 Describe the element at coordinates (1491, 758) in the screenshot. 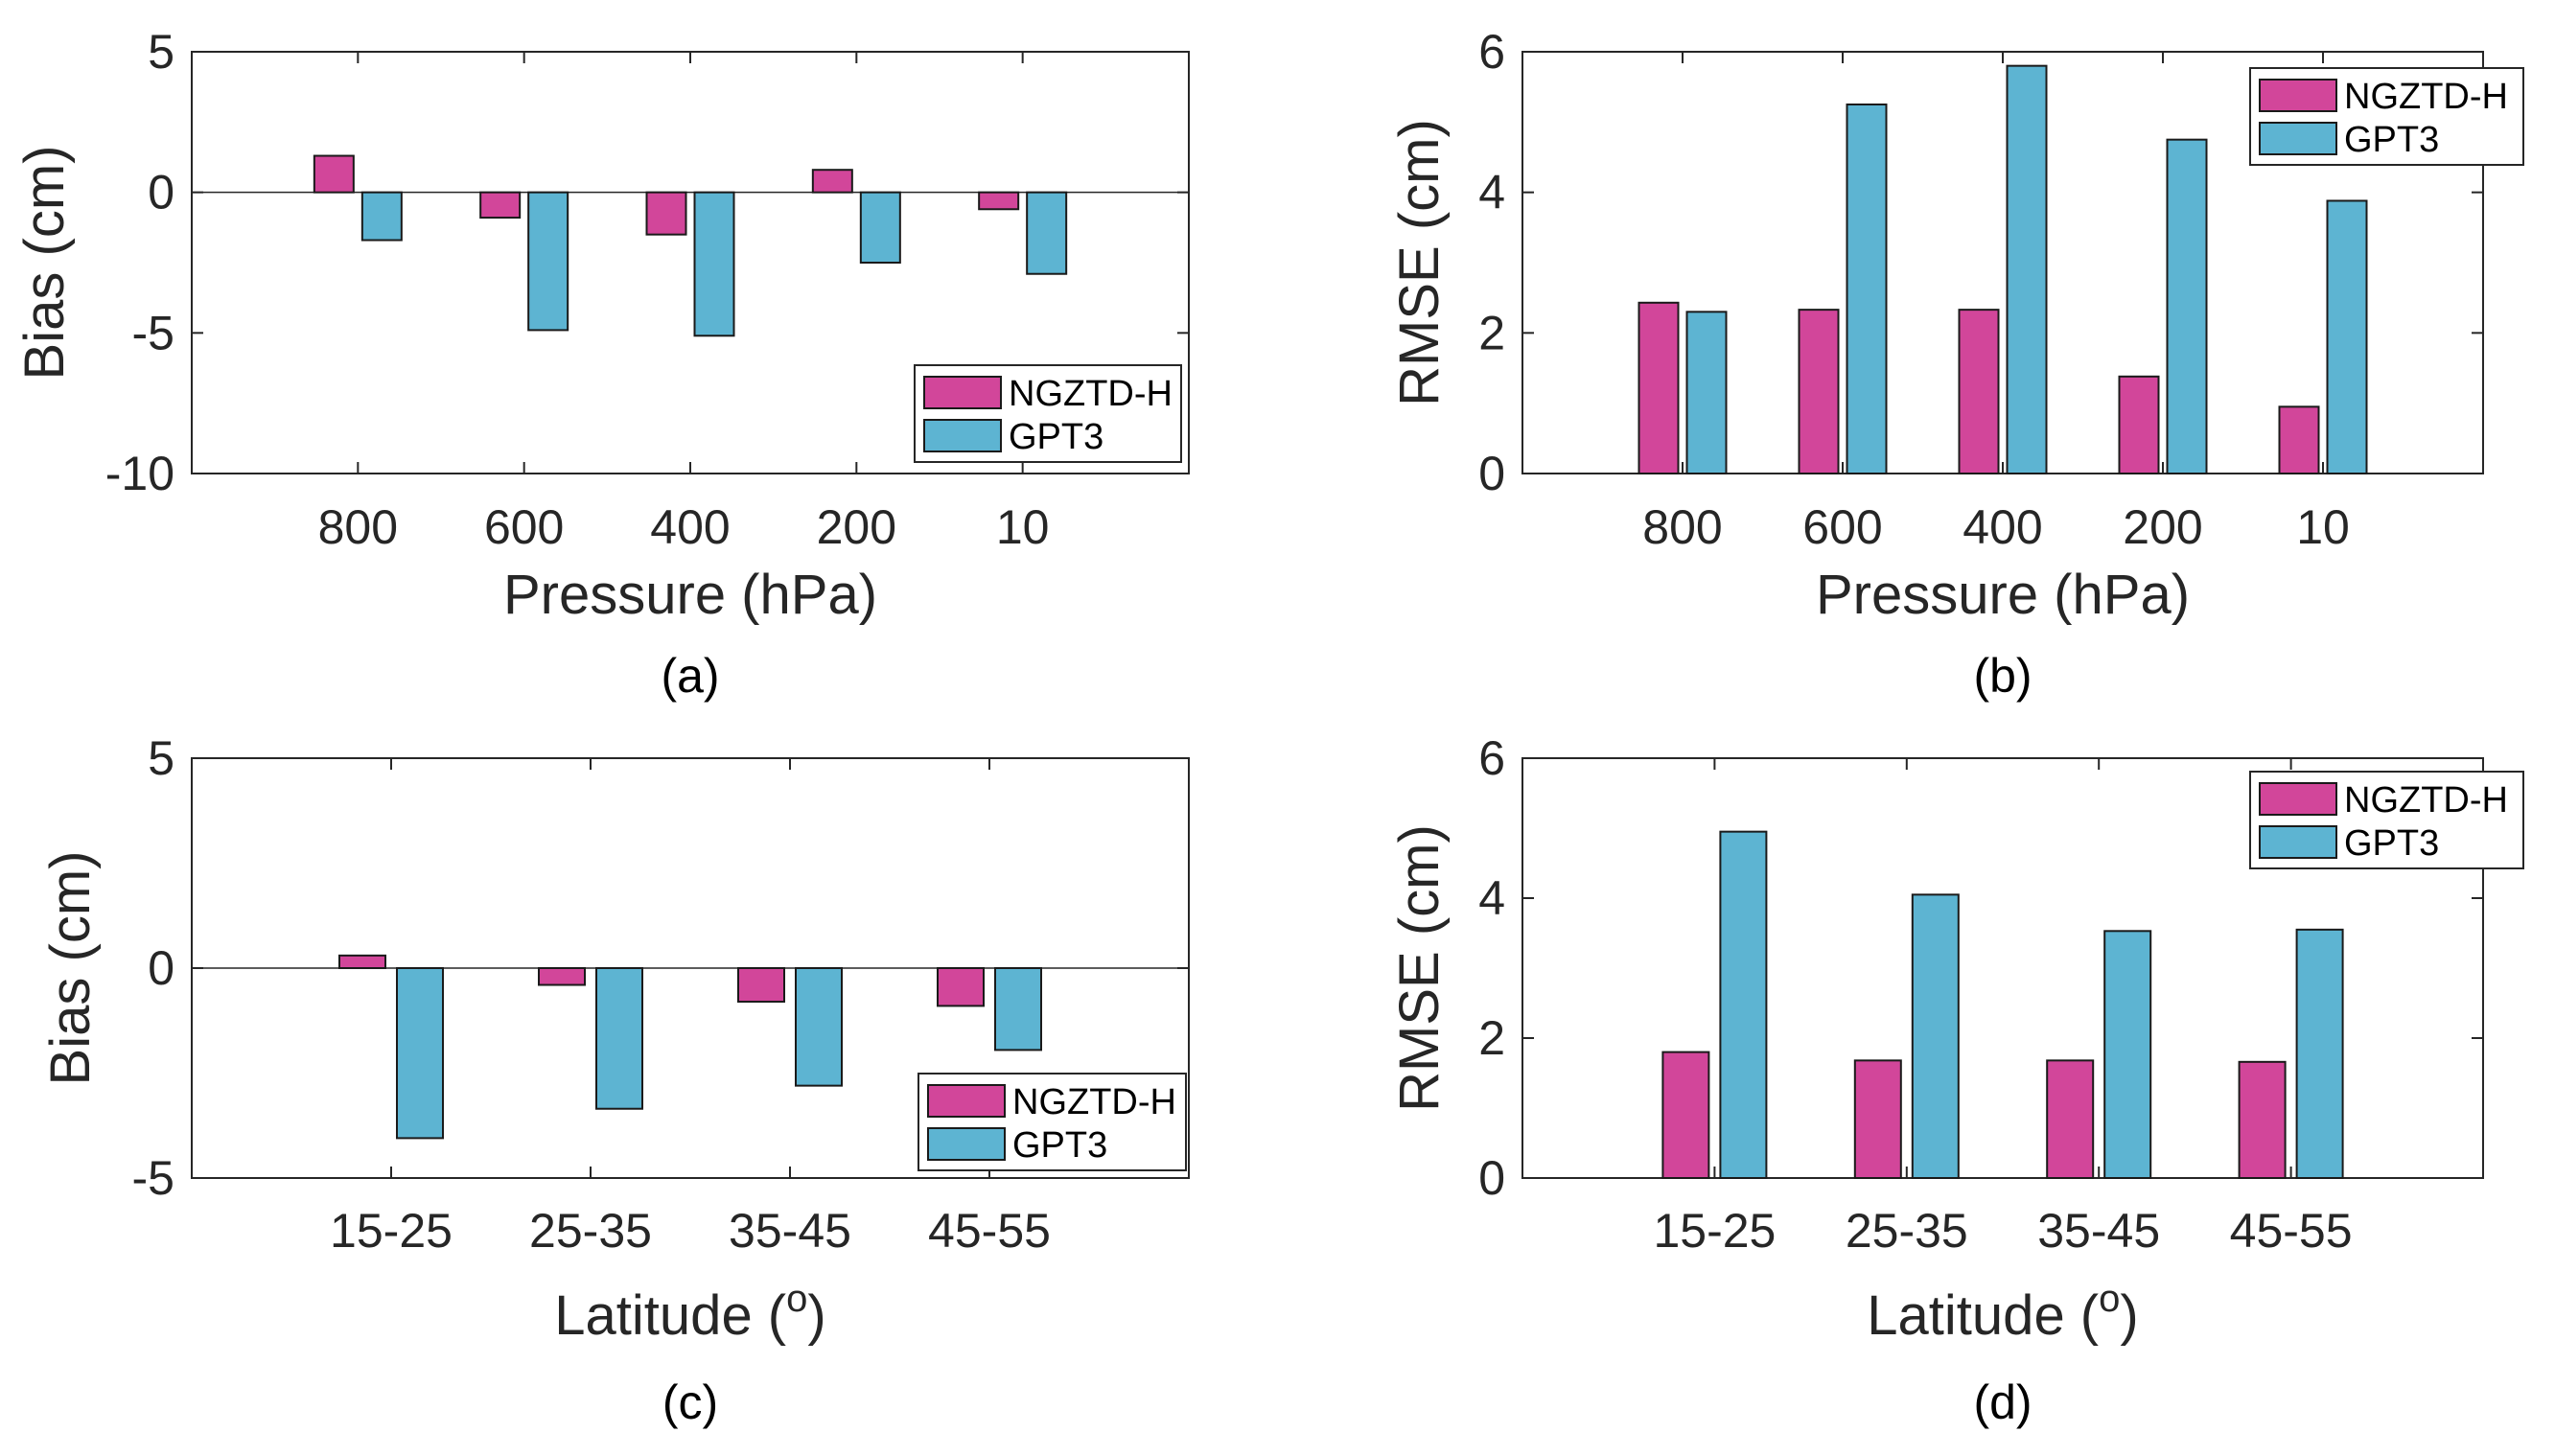

I see `y-tick-label: 6` at that location.